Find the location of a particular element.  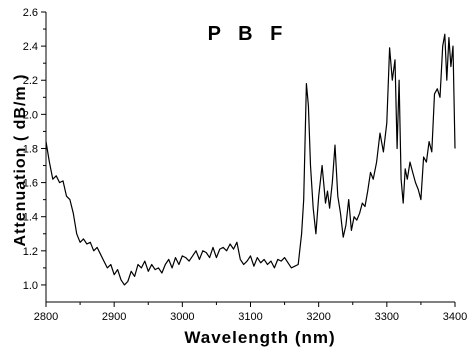

y-tick-label: 1.4 is located at coordinates (30, 218).